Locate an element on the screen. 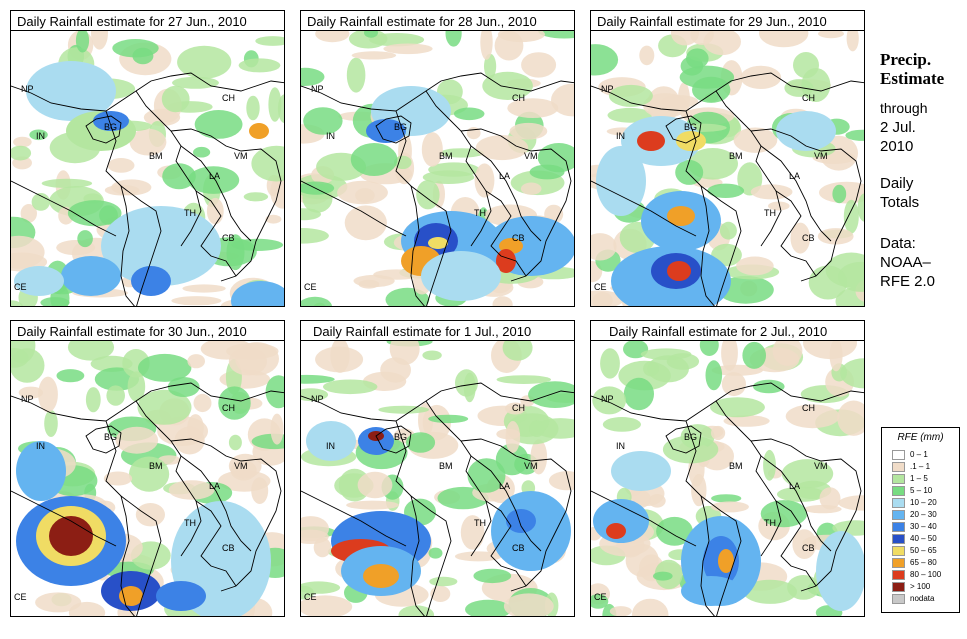 This screenshot has width=967, height=639. legend-item: 30 – 40 is located at coordinates (924, 527).